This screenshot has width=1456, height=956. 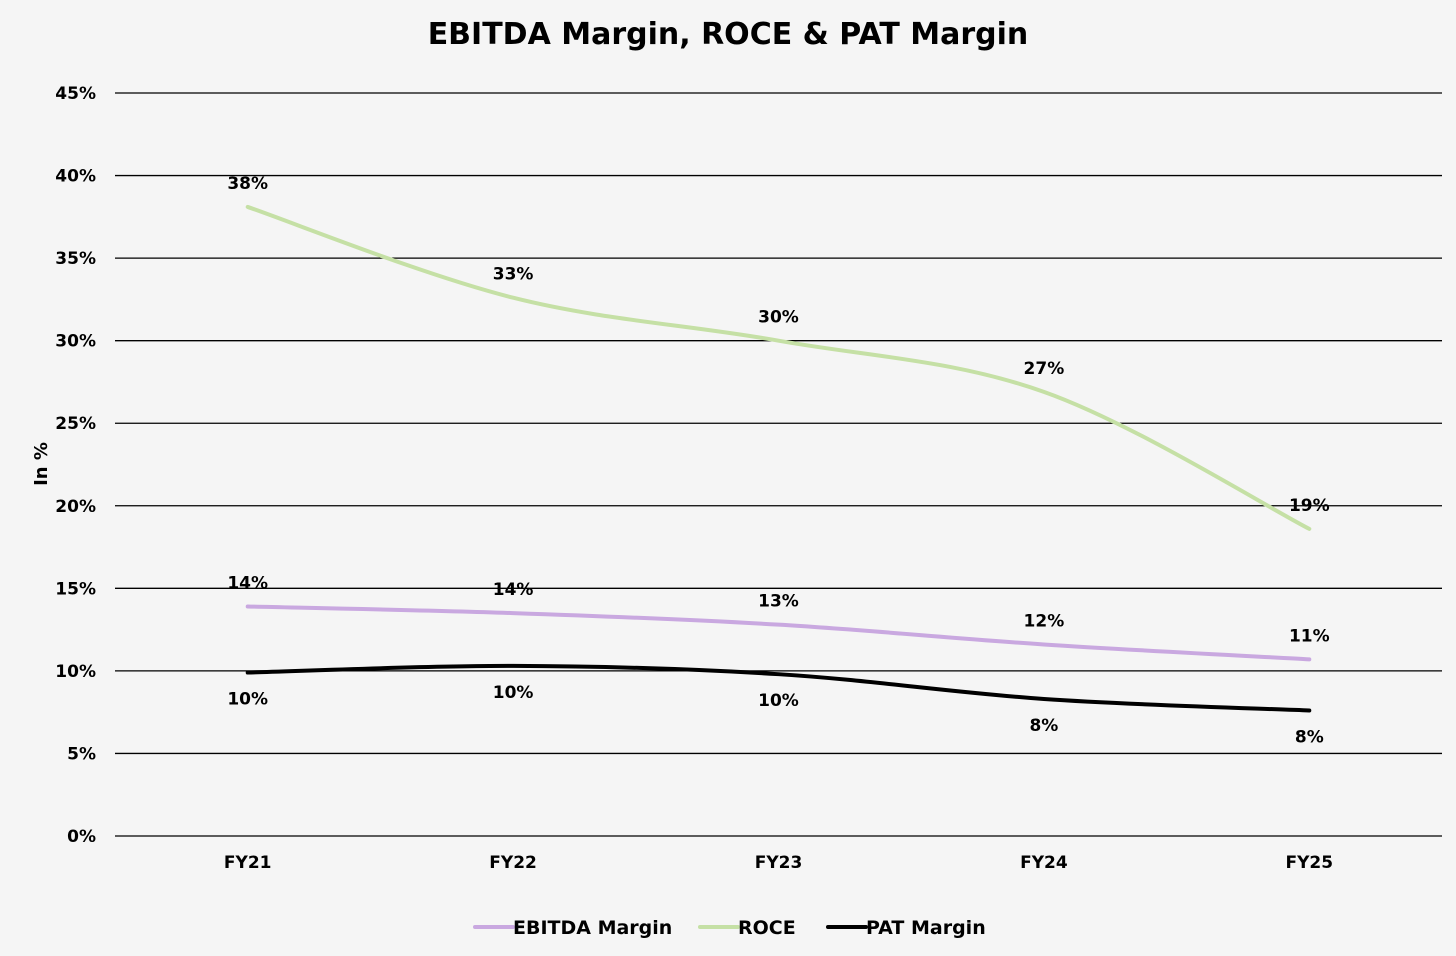 I want to click on data-label-ebitda-margin: 11%, so click(x=1309, y=636).